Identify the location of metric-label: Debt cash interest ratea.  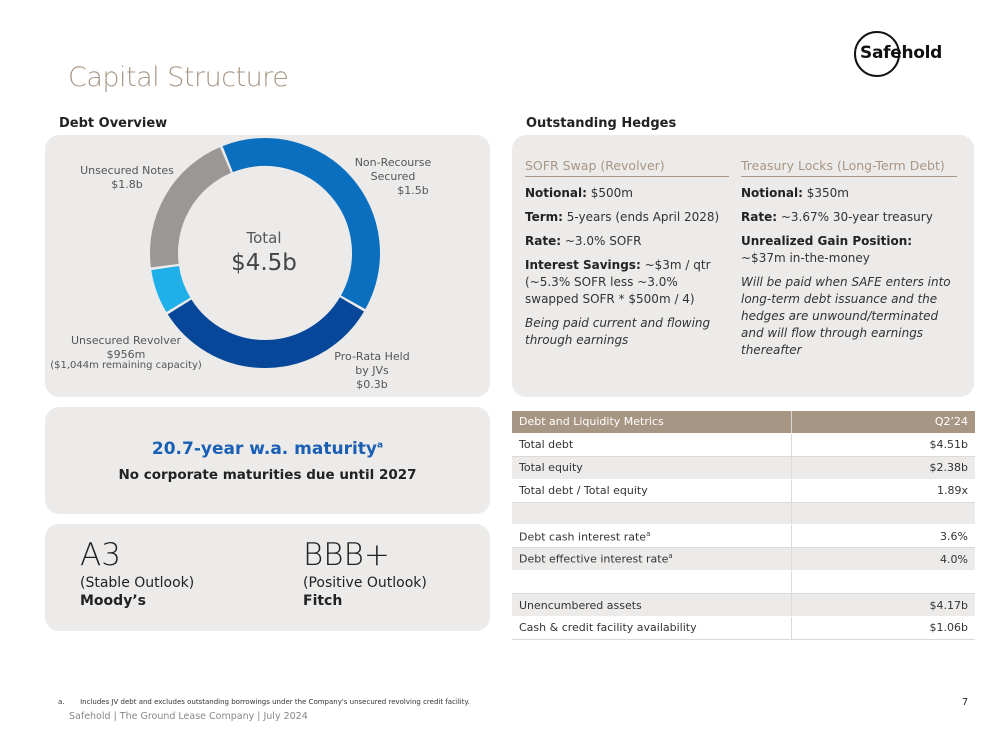
(652, 536).